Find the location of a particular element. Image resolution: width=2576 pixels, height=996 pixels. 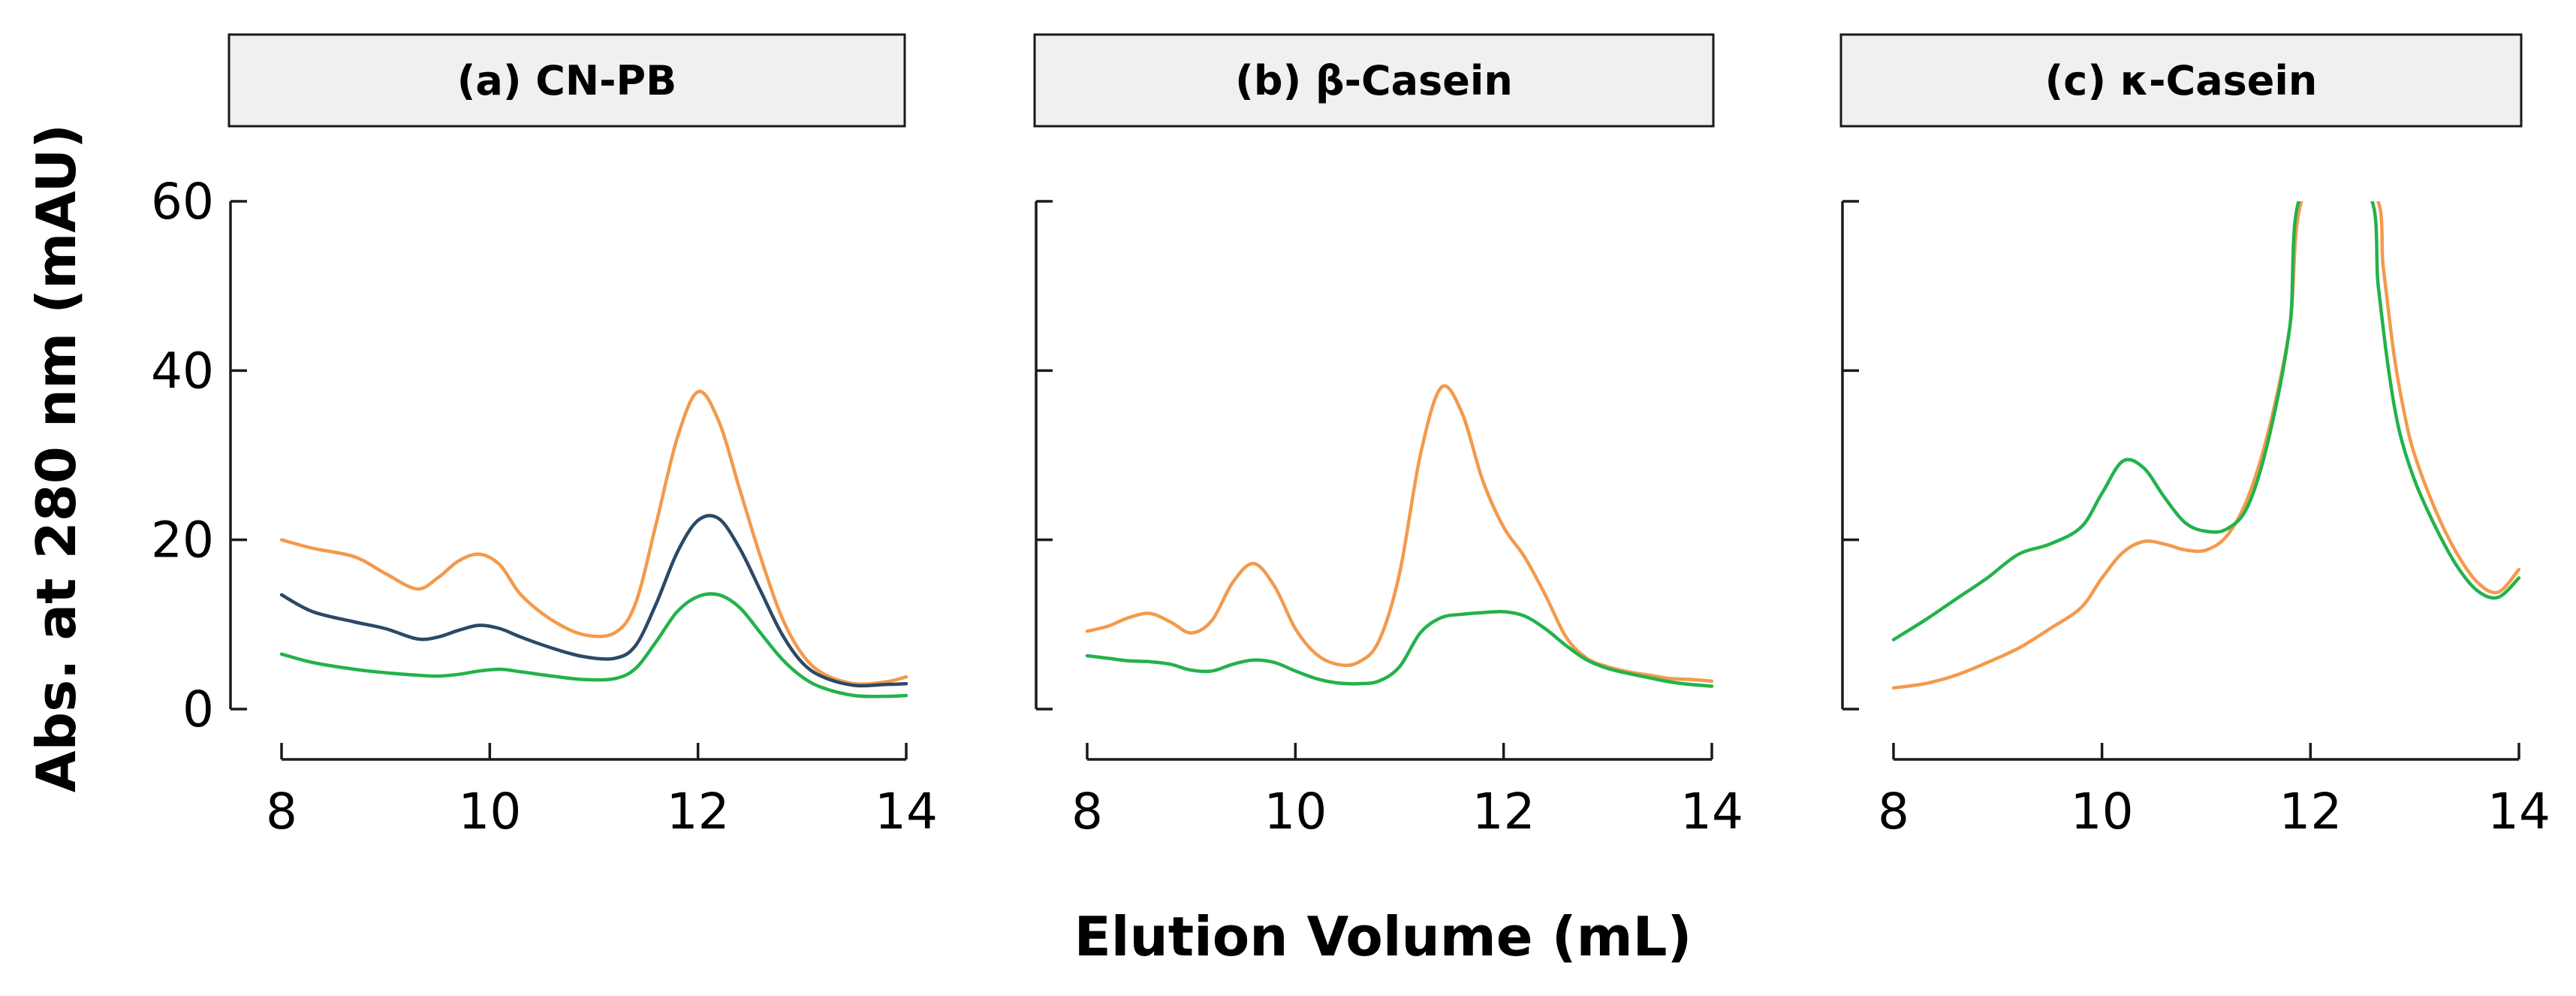

y-tick-label: 0 is located at coordinates (198, 709).